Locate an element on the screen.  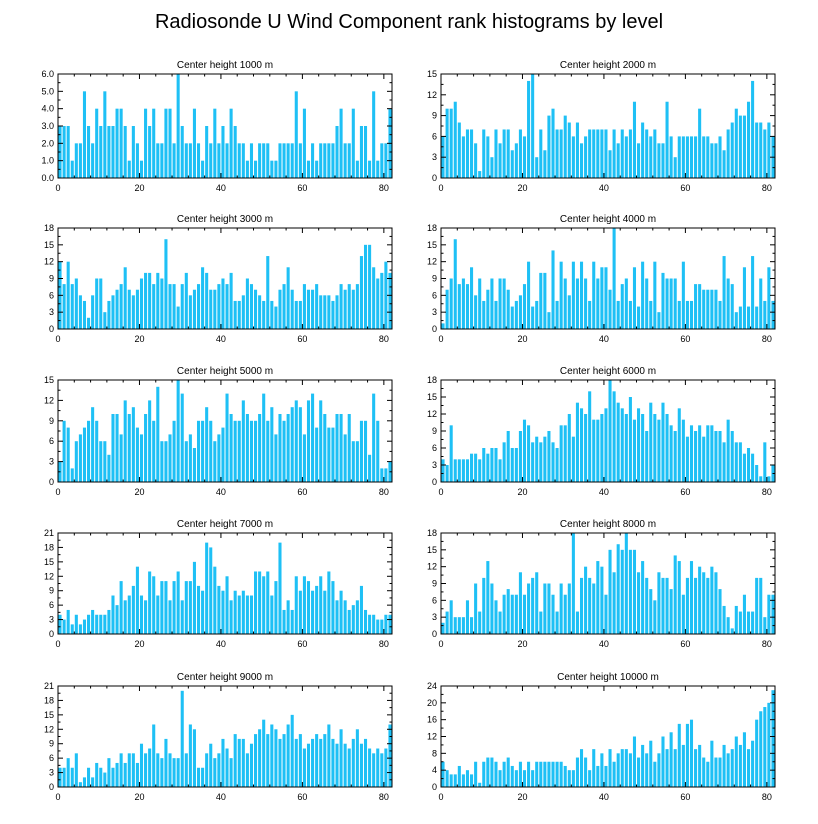
y-tick-label: 9 is located at coordinates (434, 584).